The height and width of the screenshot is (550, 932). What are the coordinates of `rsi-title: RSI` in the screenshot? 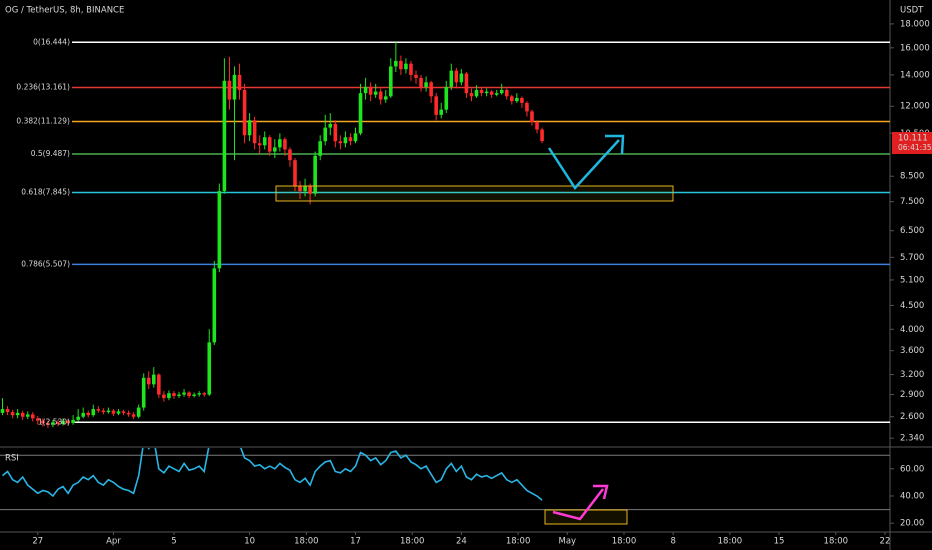 It's located at (12, 459).